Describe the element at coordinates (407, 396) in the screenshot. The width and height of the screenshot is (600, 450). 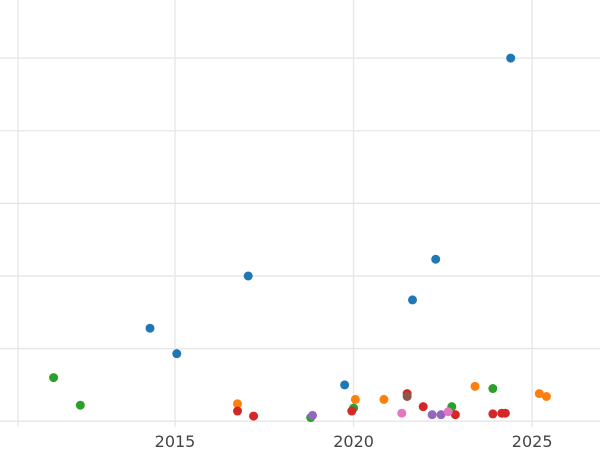
I see `data-point-brown` at that location.